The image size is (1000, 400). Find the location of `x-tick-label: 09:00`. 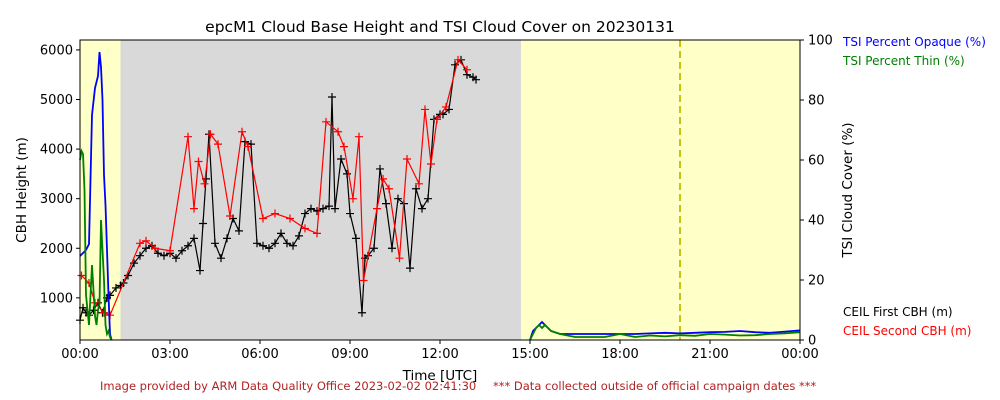

x-tick-label: 09:00 is located at coordinates (349, 354).